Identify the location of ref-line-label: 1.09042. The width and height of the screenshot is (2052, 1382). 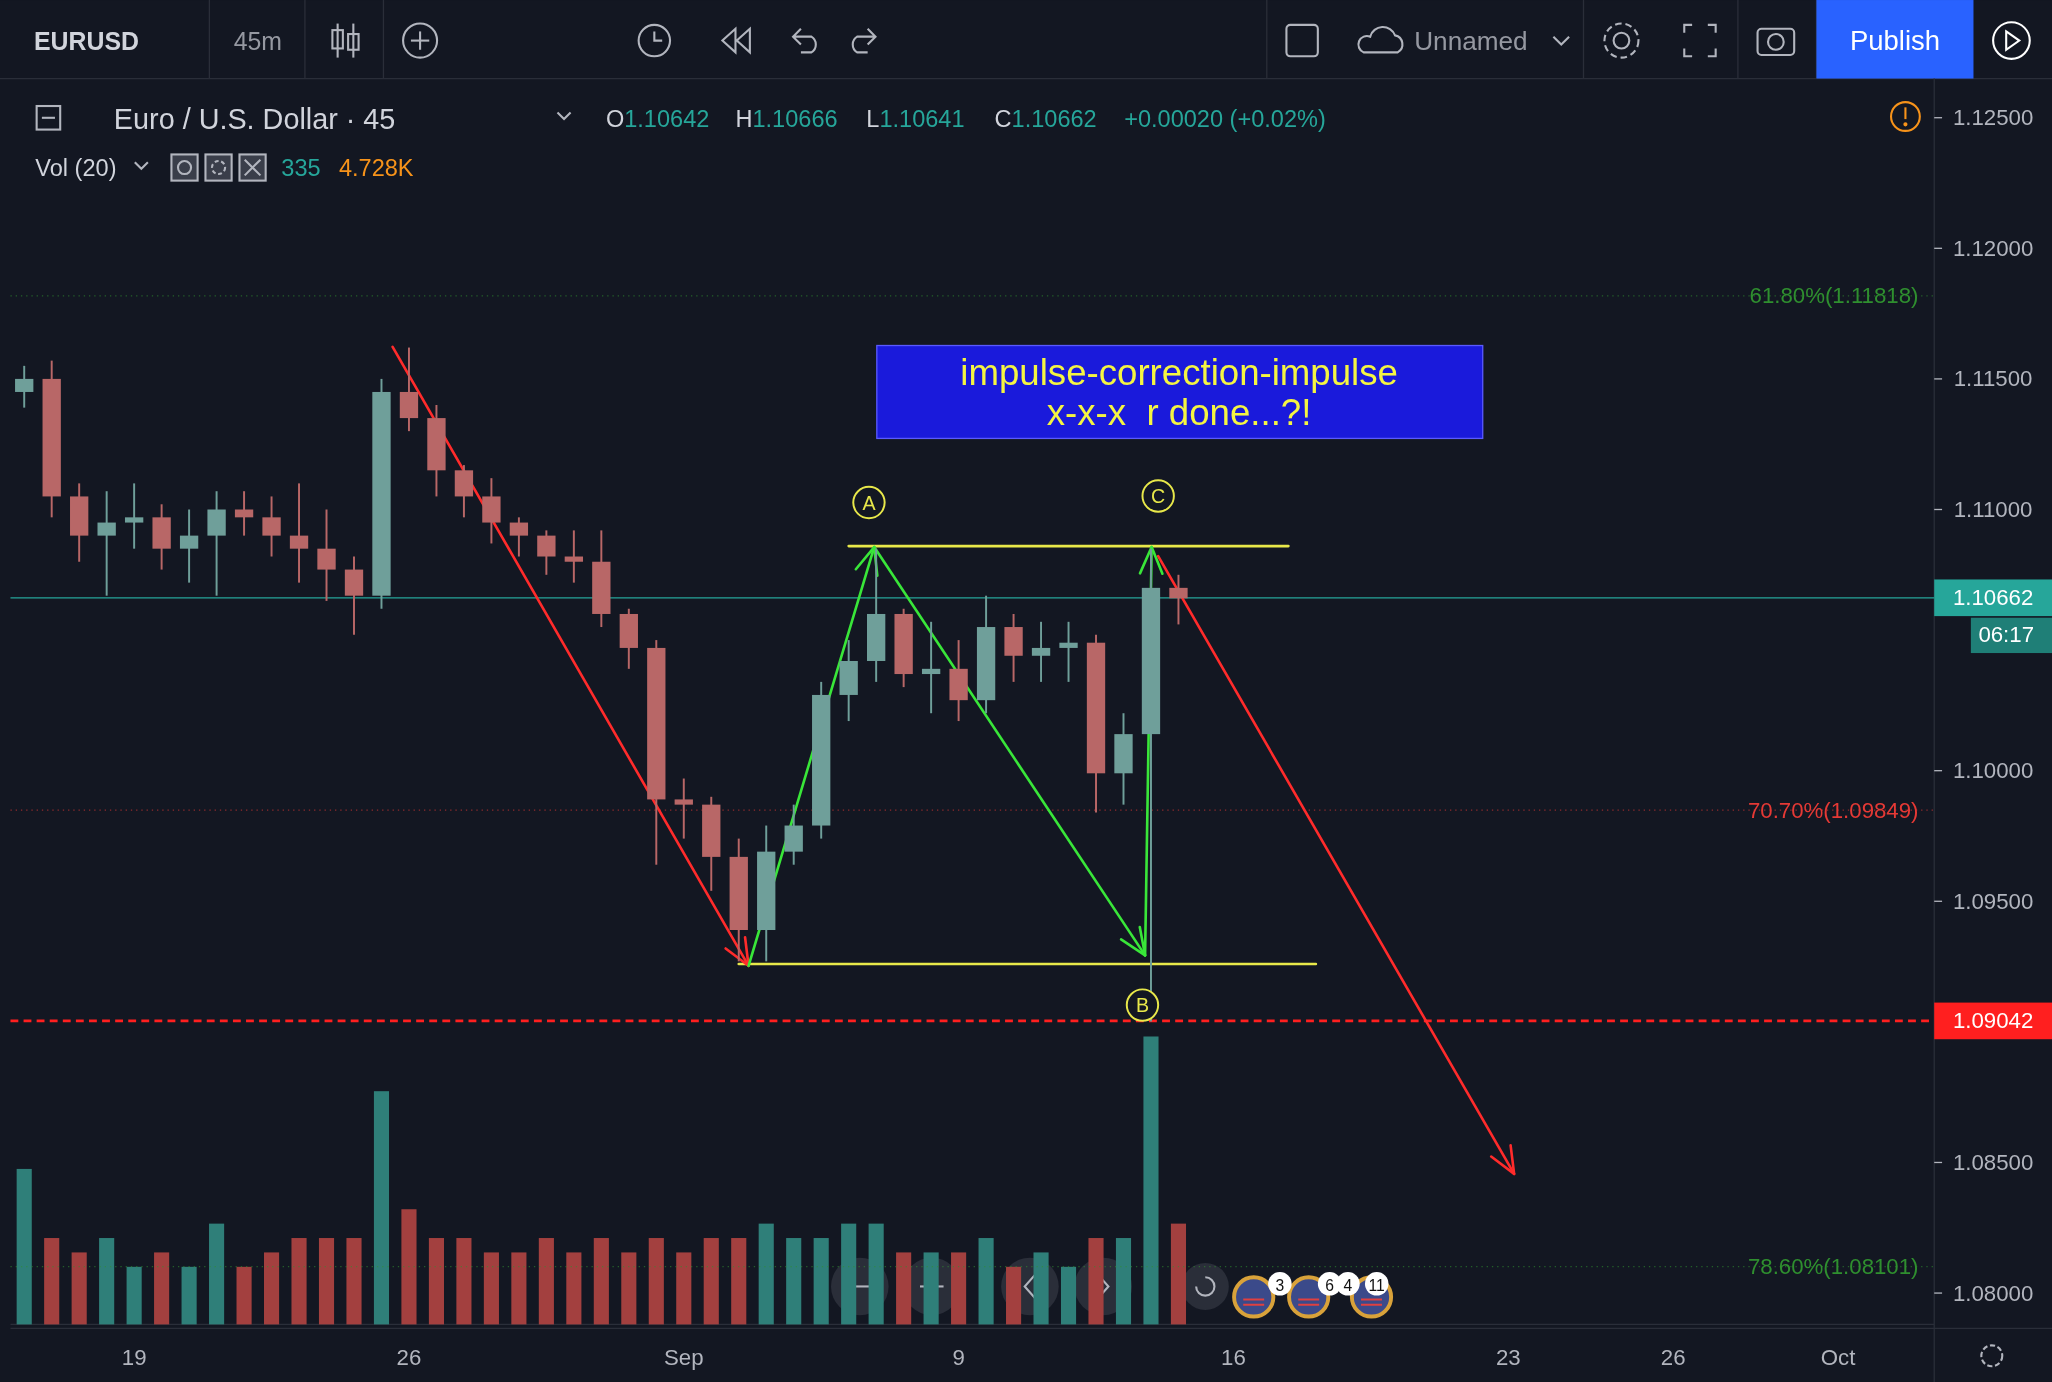
(1993, 1021).